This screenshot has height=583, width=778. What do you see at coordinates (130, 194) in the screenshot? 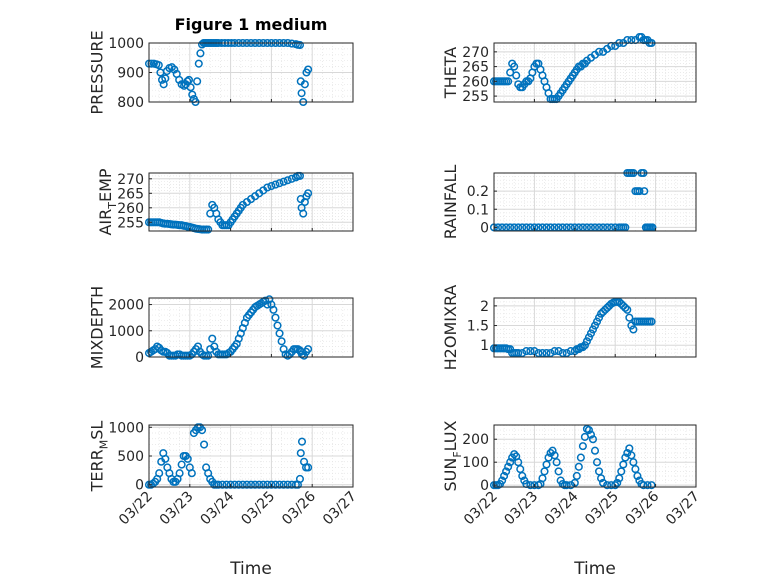
I see `y-tick-label: 265` at bounding box center [130, 194].